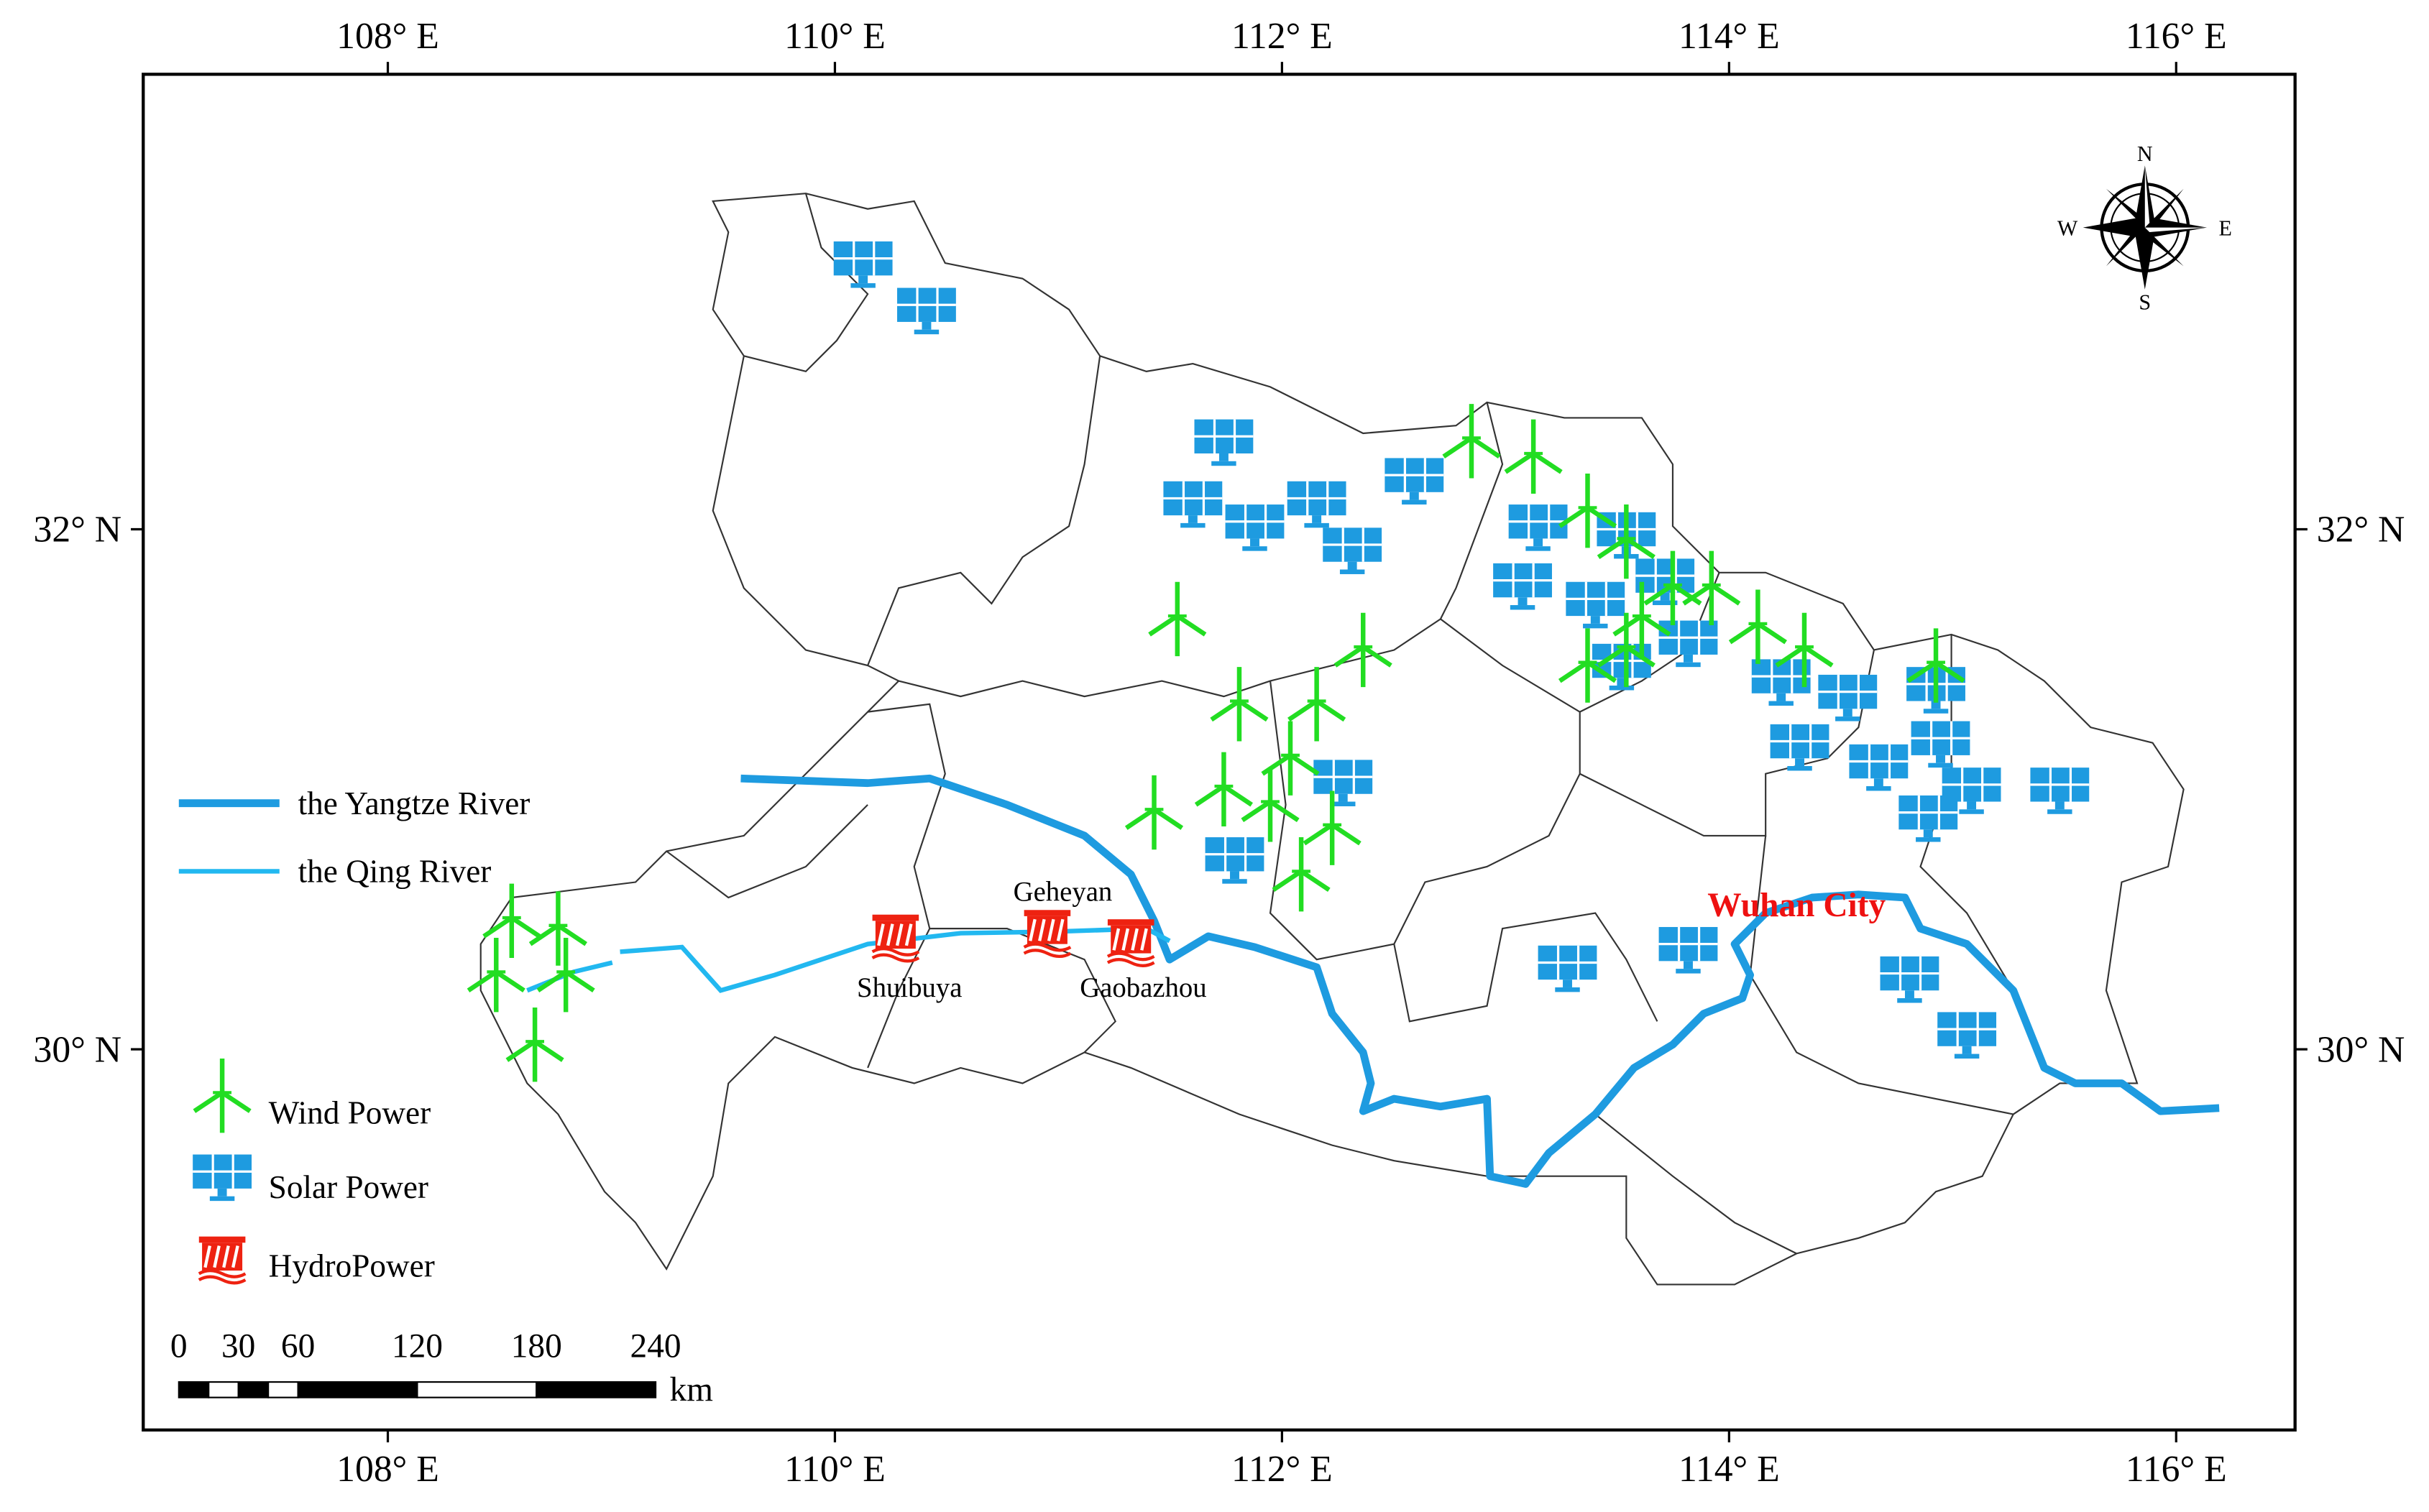 This screenshot has width=2429, height=1512. I want to click on scale-label: 240, so click(655, 1346).